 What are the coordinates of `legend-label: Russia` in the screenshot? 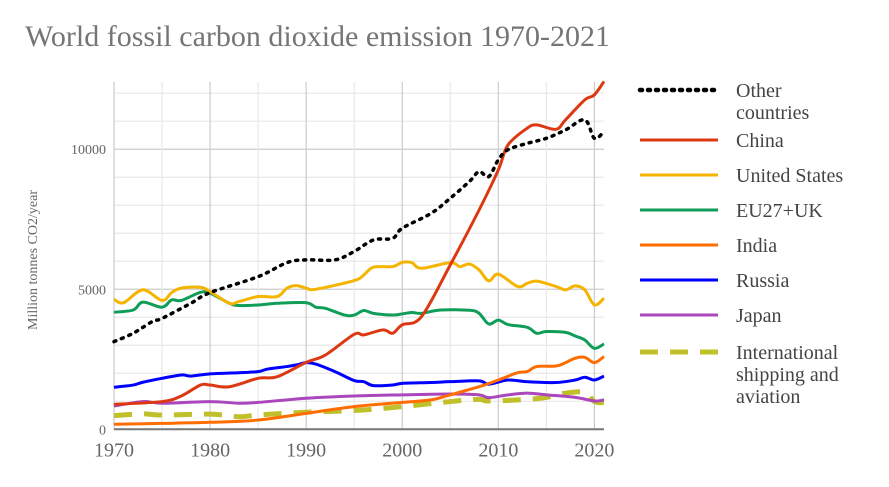 It's located at (762, 281).